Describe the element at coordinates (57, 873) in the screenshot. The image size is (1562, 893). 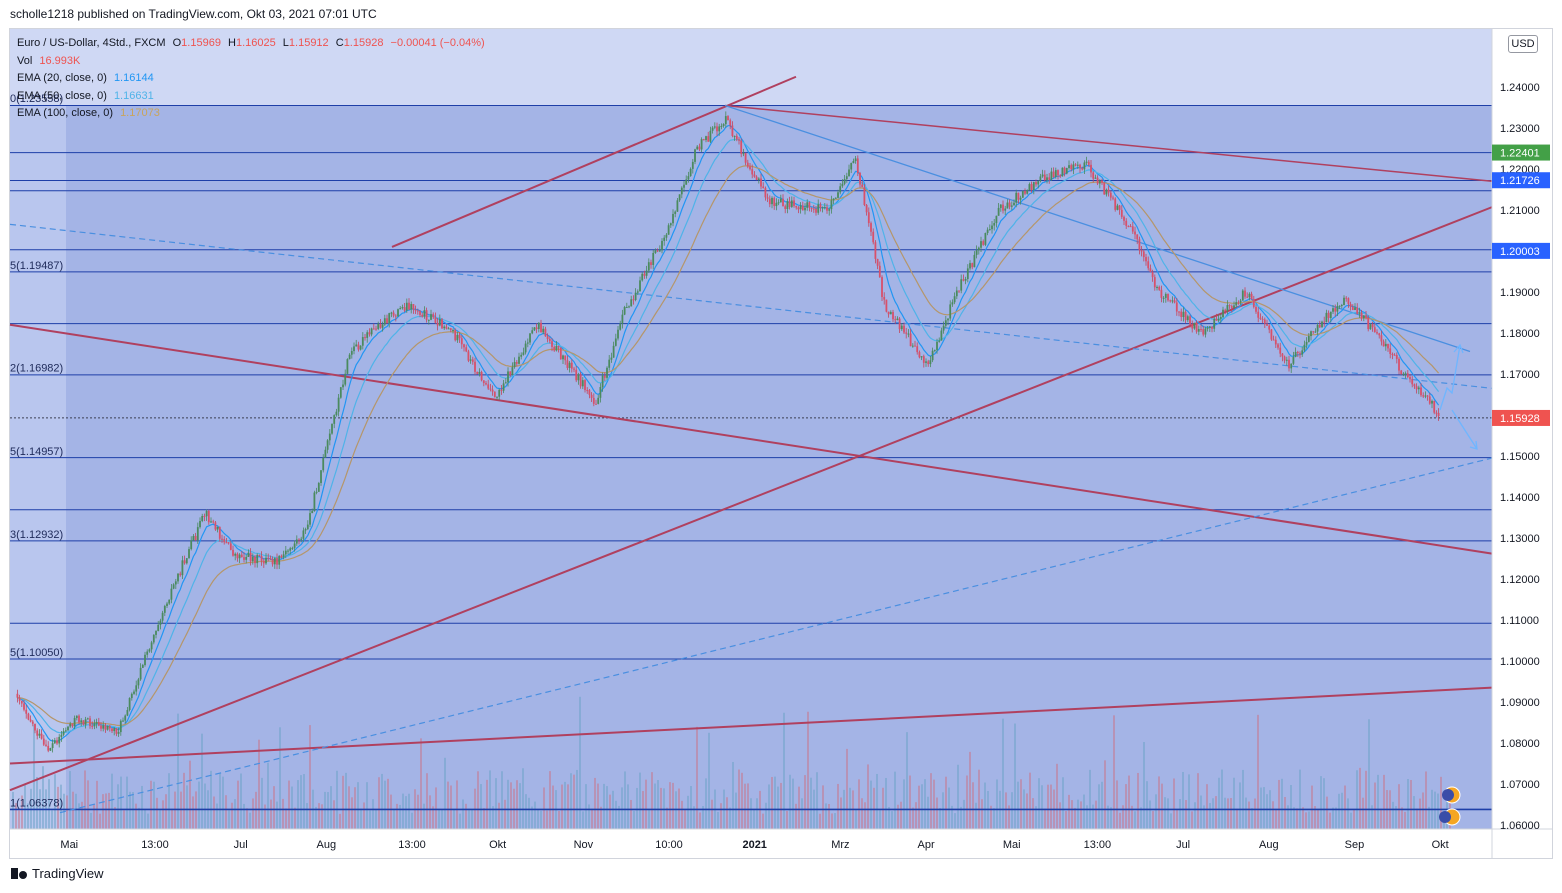
I see `footer-brand: TradingView` at that location.